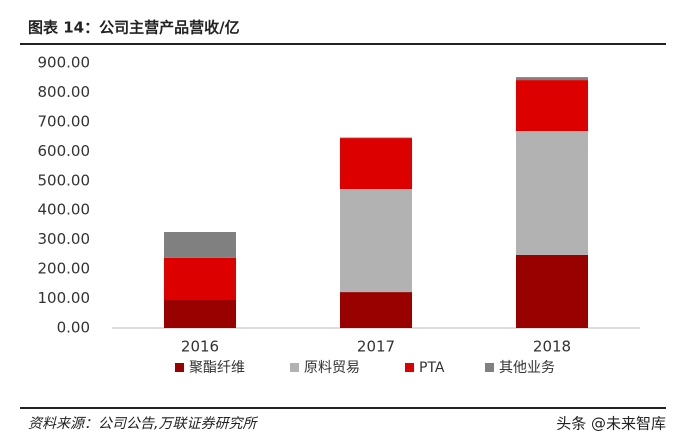 The image size is (681, 445). I want to click on y-tick-label: 800.00, so click(64, 92).